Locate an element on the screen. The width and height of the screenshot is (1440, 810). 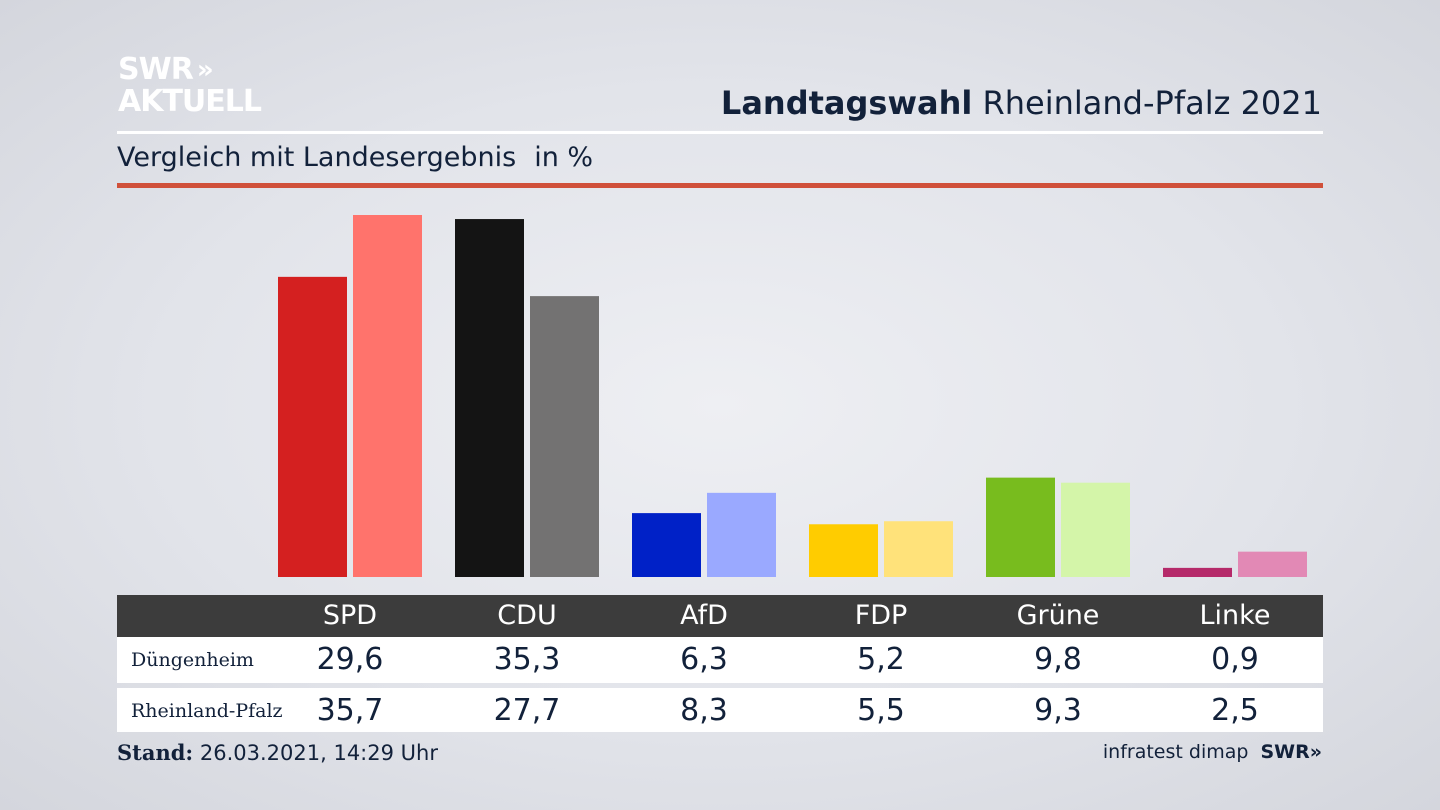
swr-chevron-icon: » is located at coordinates (1315, 752).